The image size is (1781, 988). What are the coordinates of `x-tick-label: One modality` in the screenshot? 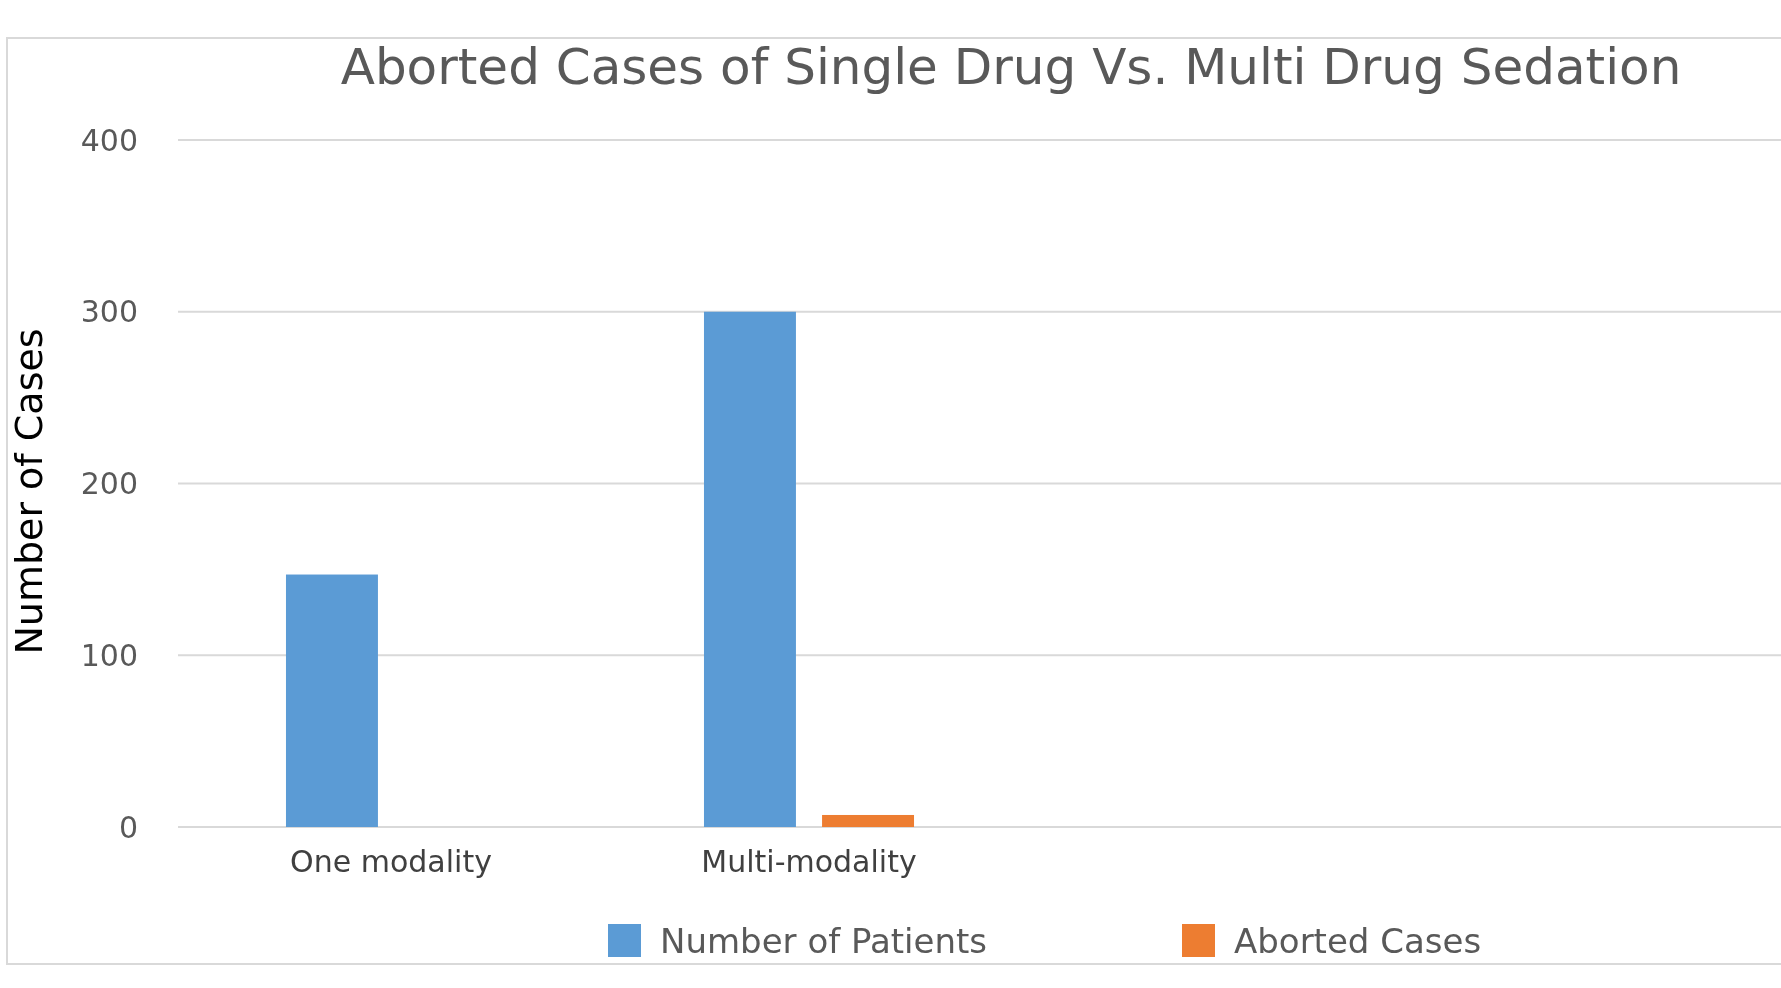 It's located at (391, 861).